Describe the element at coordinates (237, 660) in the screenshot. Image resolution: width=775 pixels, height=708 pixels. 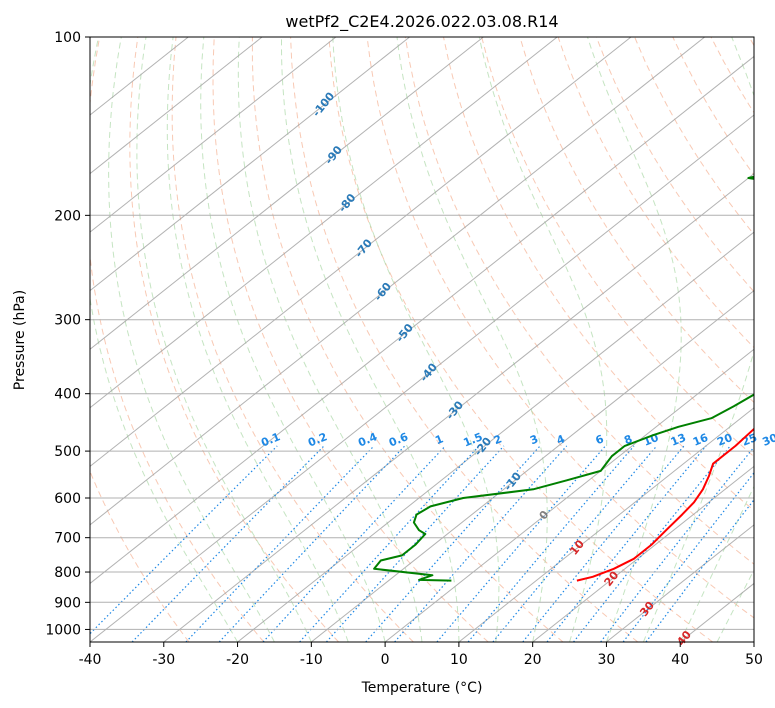
I see `x-tick-label: -20` at that location.